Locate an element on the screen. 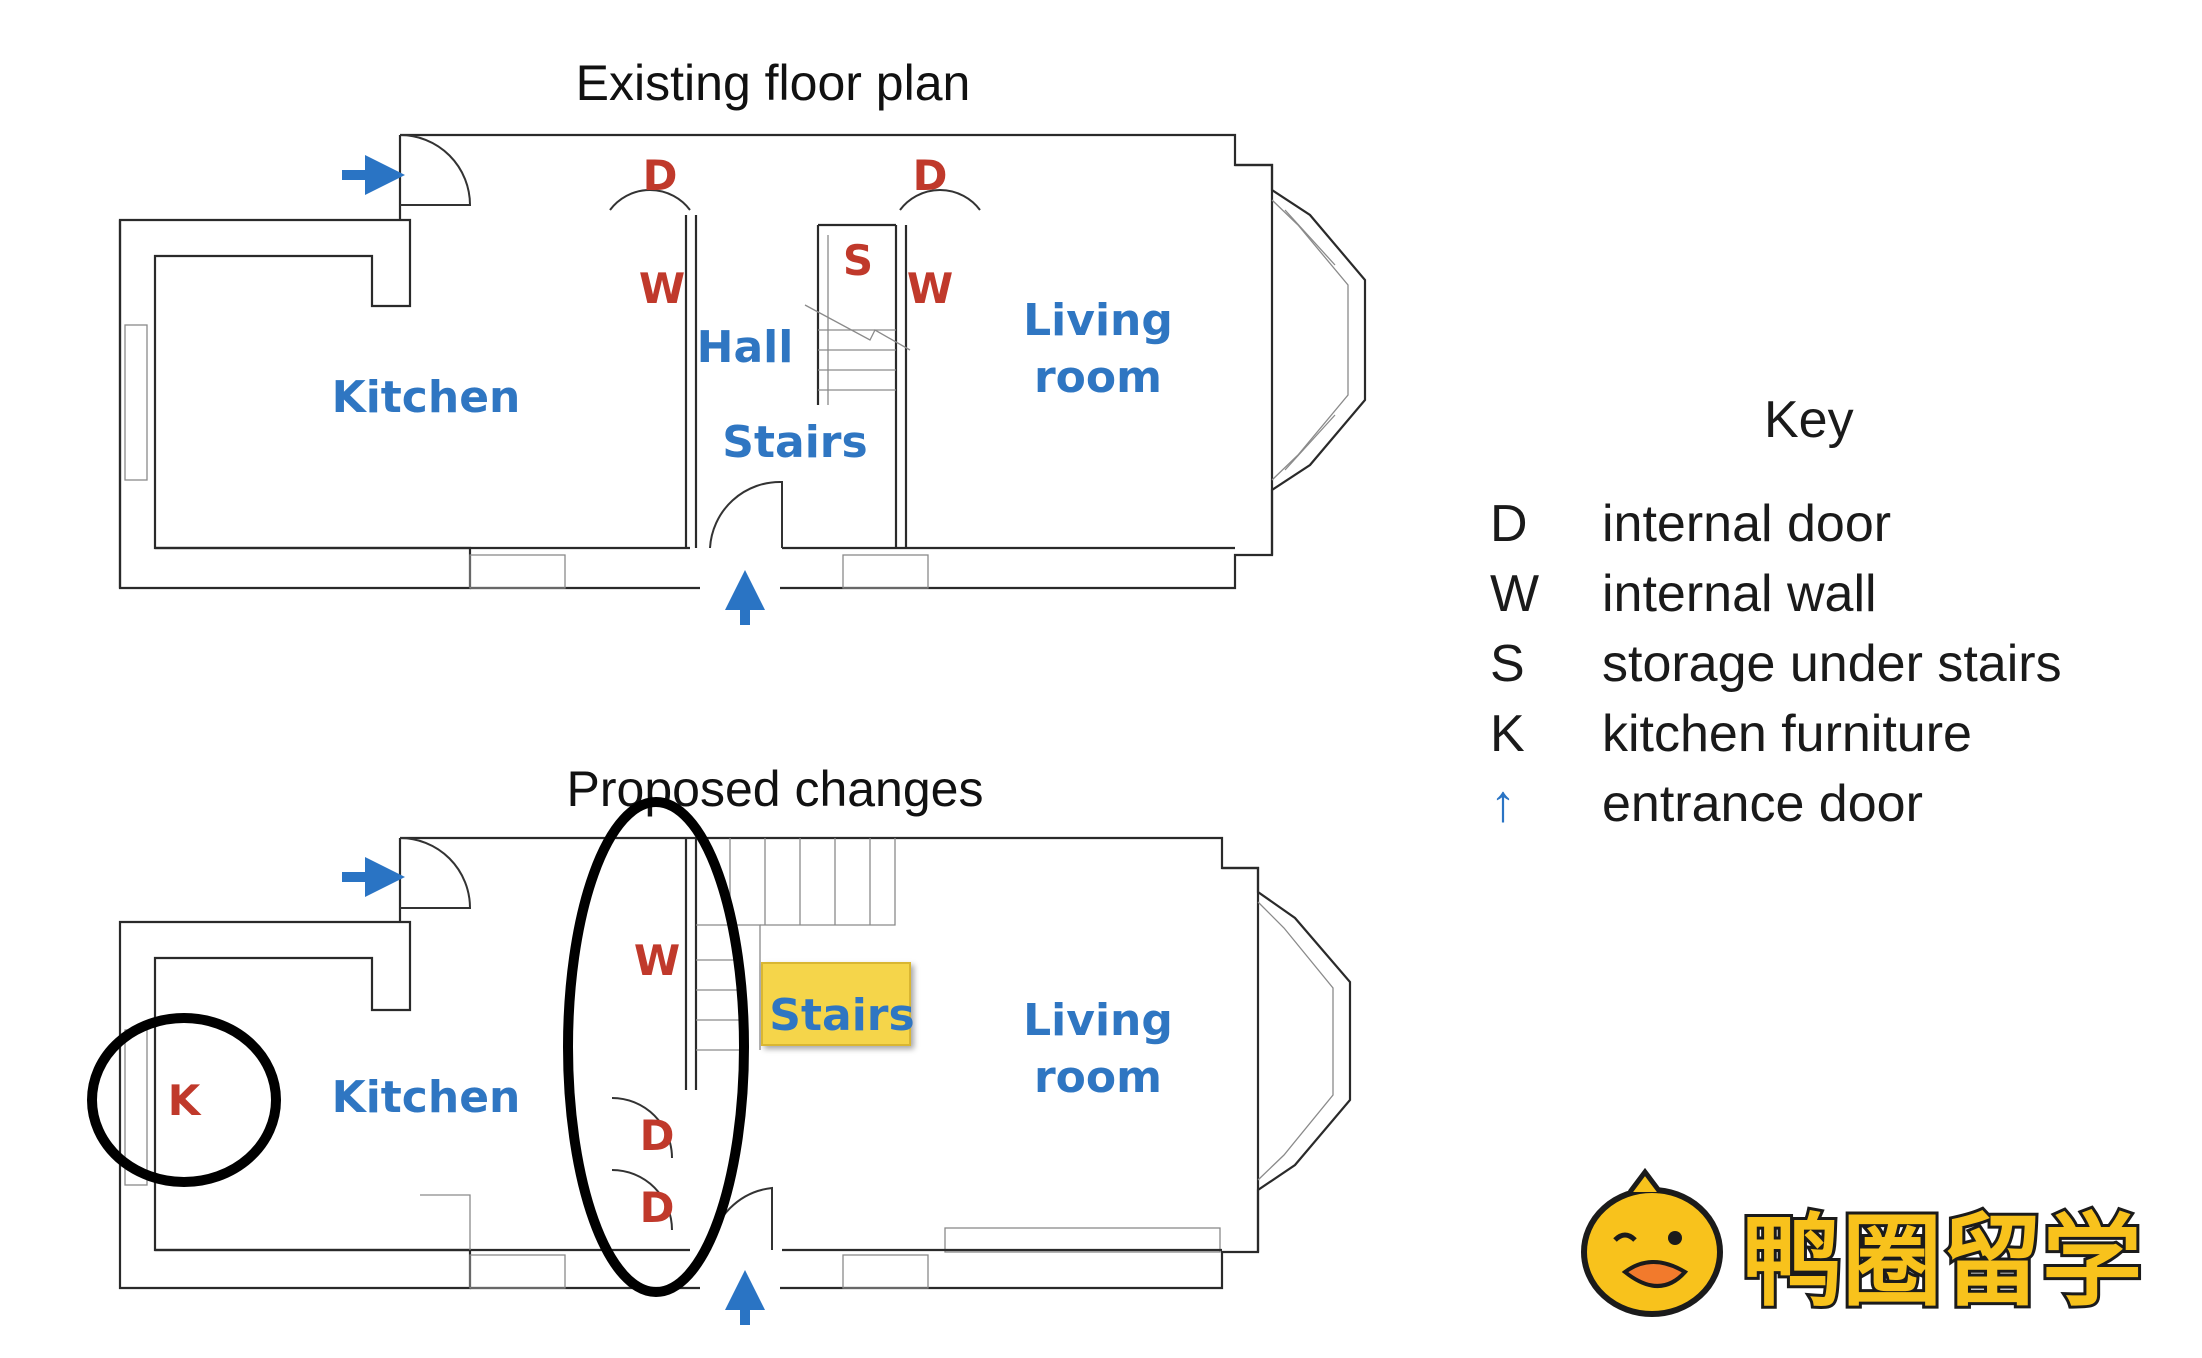  proposed-living-label-line2: room is located at coordinates (1098, 1077).